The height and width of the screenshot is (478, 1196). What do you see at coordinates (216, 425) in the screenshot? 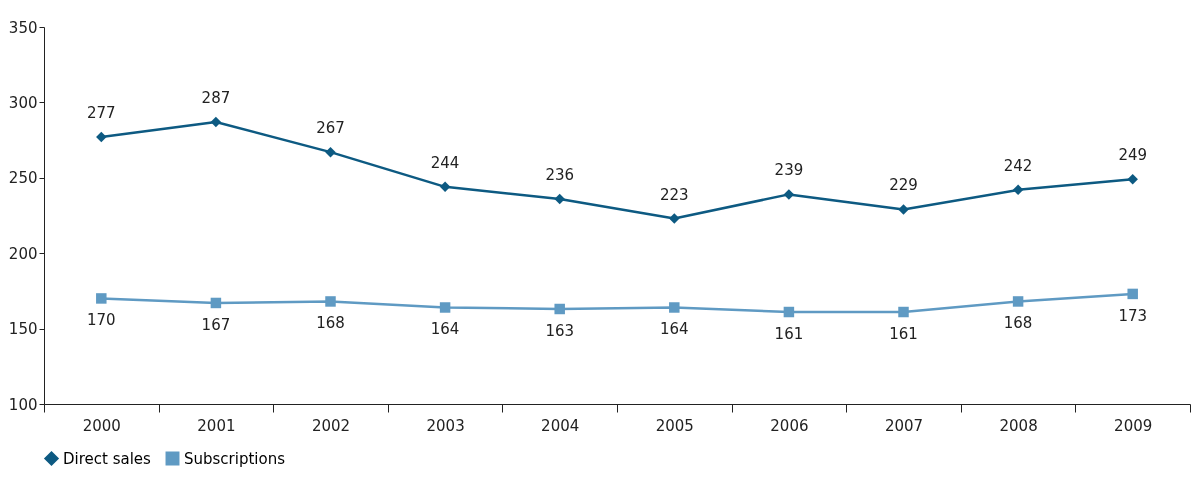
I see `x-tick-label: 2001` at bounding box center [216, 425].